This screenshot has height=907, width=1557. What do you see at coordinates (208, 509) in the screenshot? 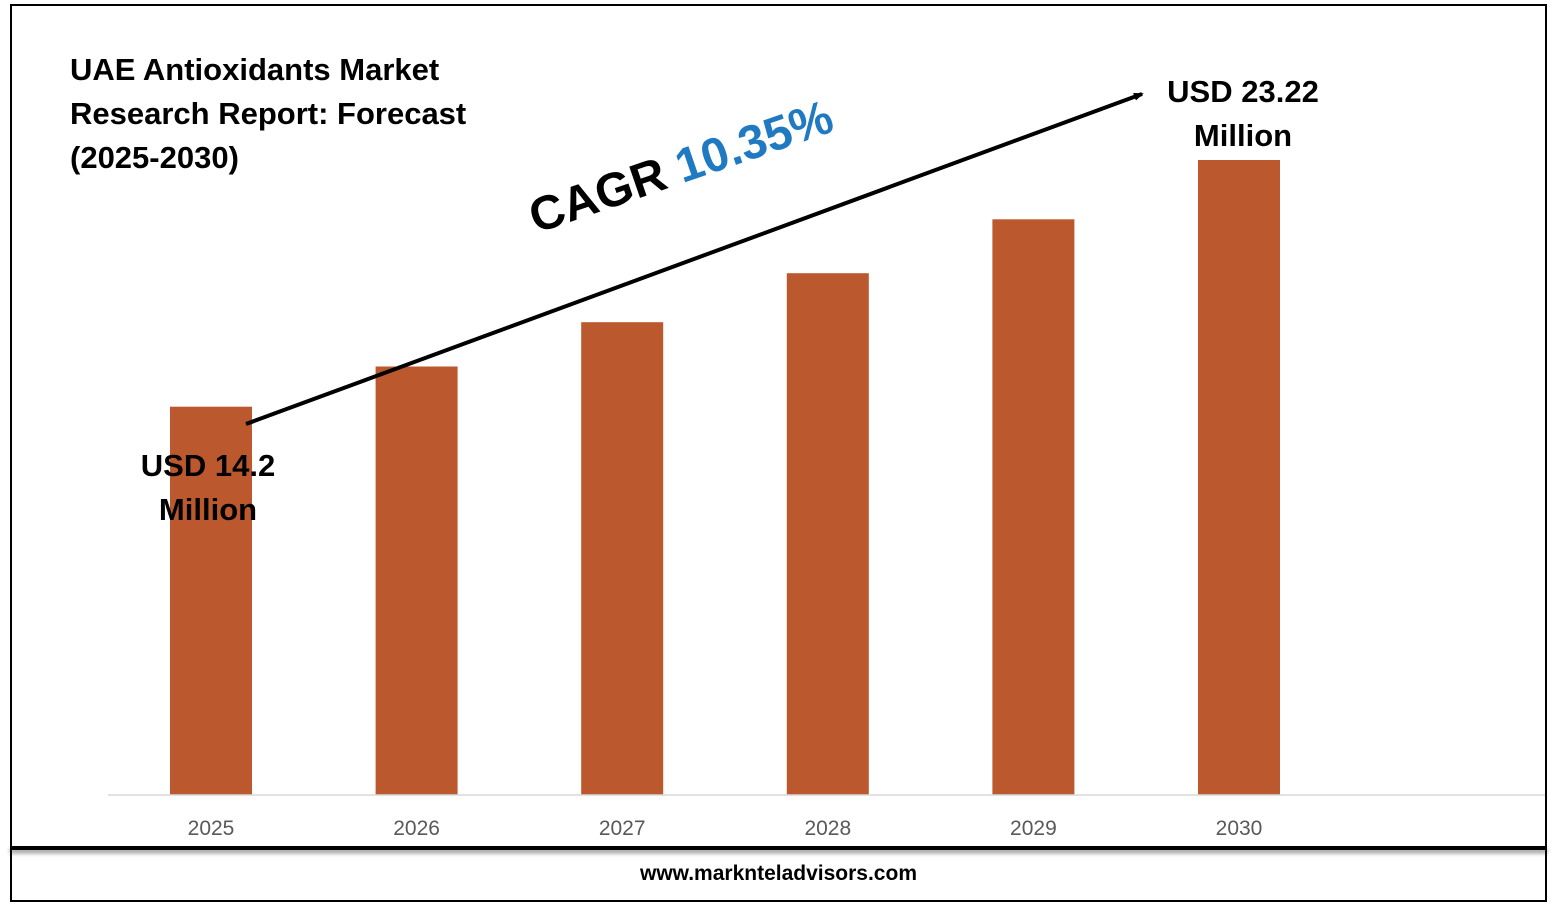
I see `start-value-line2: Million` at bounding box center [208, 509].